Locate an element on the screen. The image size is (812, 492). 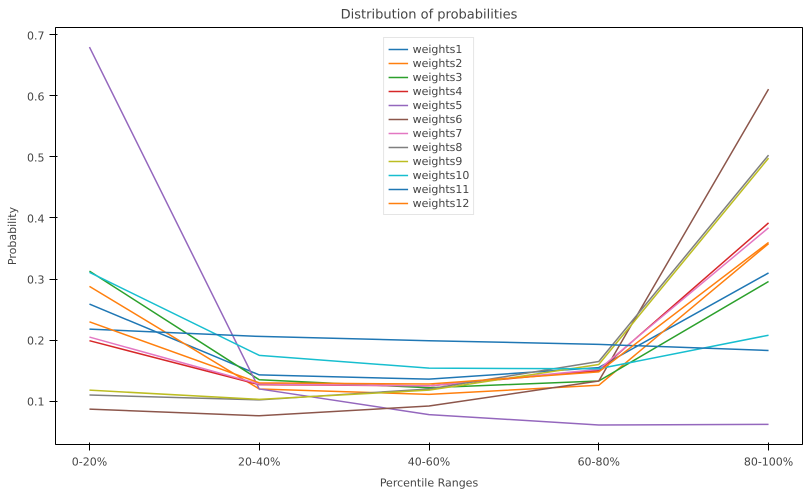
x-axis-title: Percentile Ranges is located at coordinates (429, 483).